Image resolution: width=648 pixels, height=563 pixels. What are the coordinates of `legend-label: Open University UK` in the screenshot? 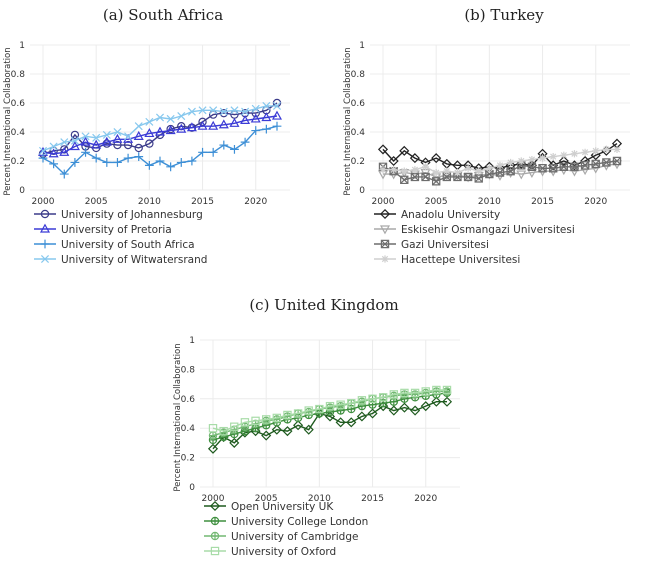 It's located at (282, 507).